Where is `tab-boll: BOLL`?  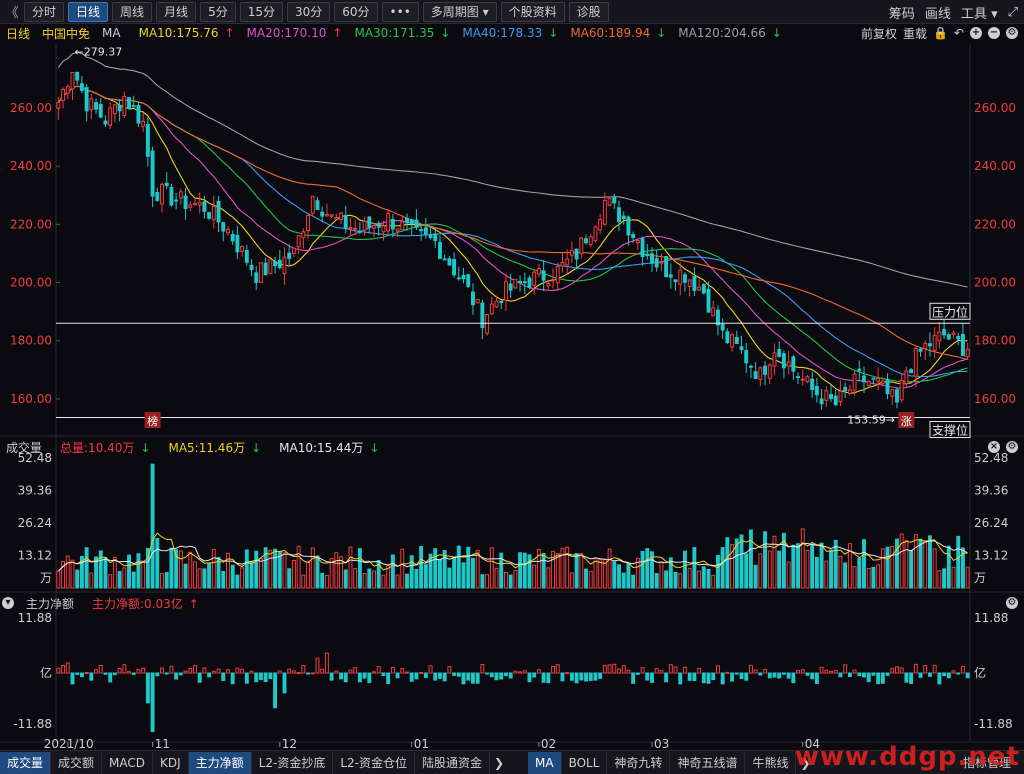 tab-boll: BOLL is located at coordinates (585, 762).